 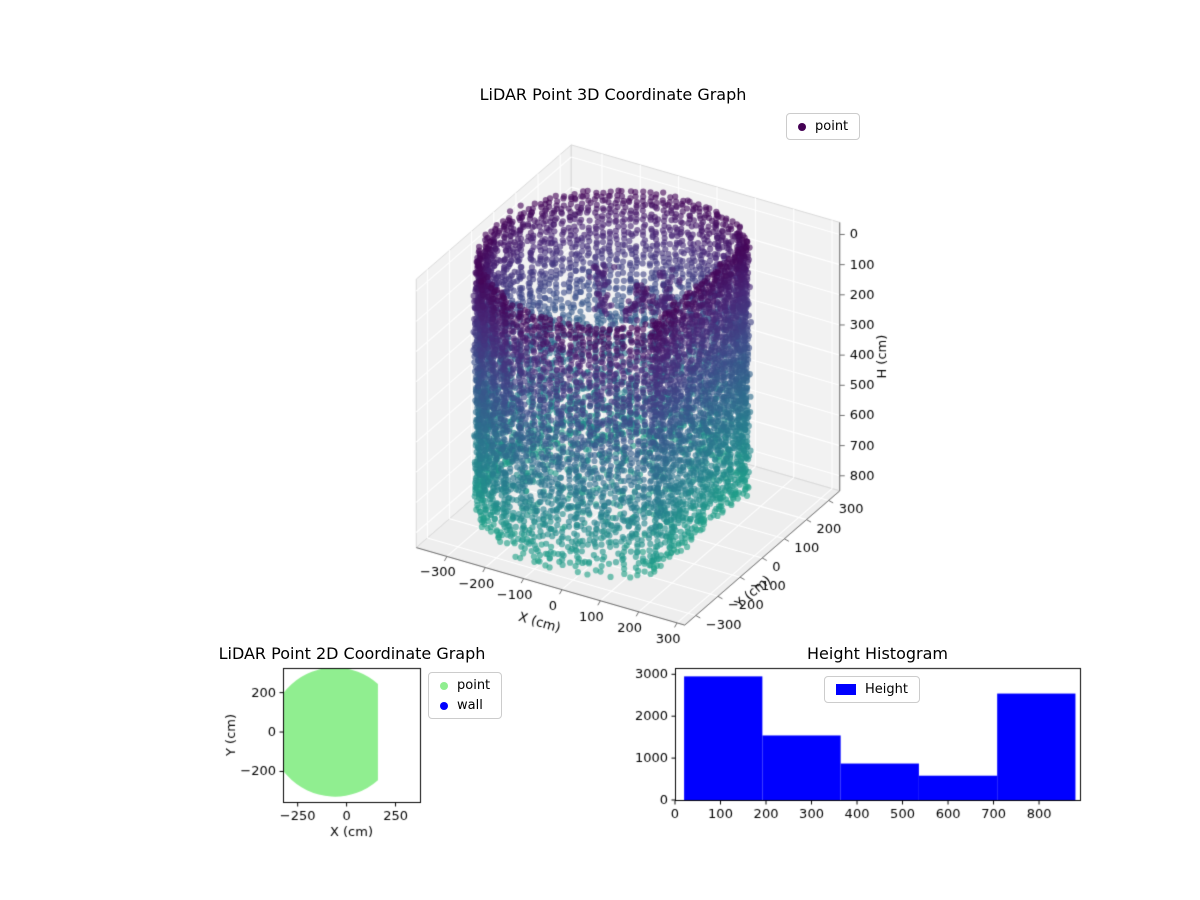 I want to click on histogram-legend: Height, so click(x=872, y=689).